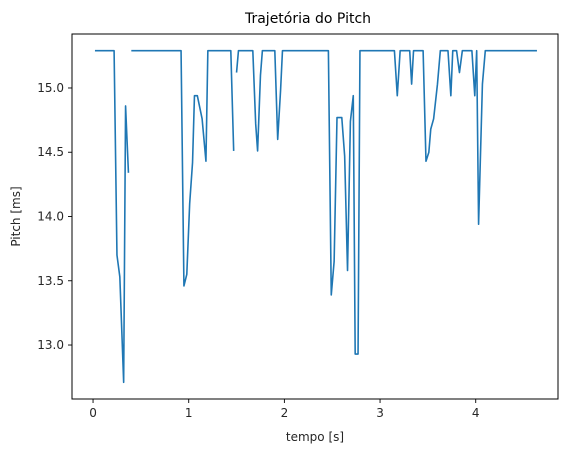  I want to click on chart-title: Trajetória do Pitch, so click(307, 19).